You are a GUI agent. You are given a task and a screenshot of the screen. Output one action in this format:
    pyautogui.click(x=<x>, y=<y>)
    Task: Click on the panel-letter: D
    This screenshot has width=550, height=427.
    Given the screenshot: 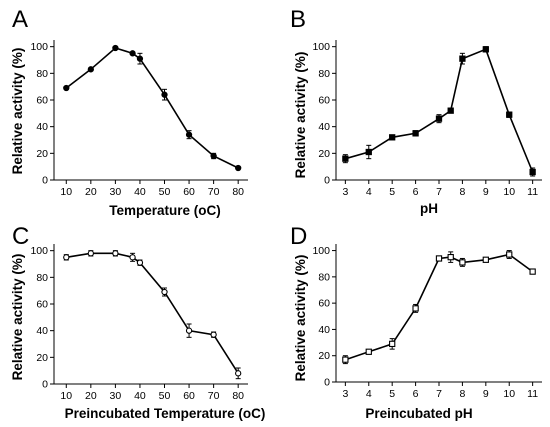 What is the action you would take?
    pyautogui.click(x=298, y=236)
    